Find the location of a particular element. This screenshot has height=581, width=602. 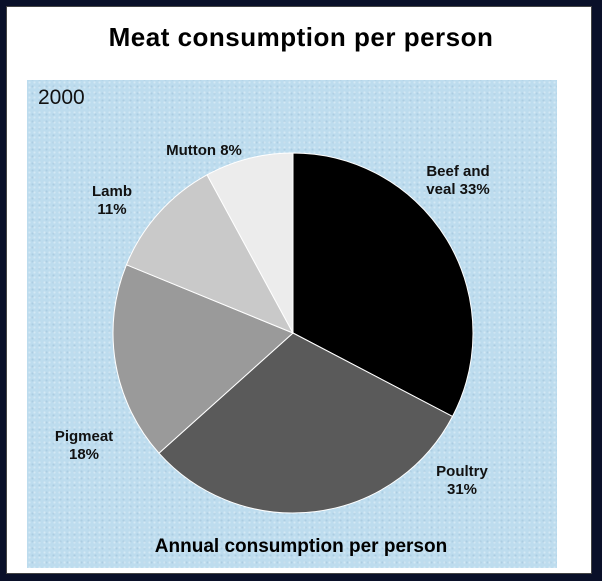

pie-label-poultry: Poultry 31% is located at coordinates (462, 480).